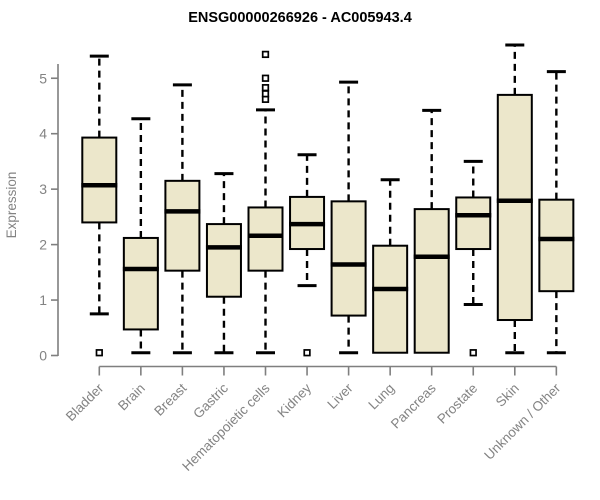 Image resolution: width=600 pixels, height=500 pixels. I want to click on x-axis-label: Bladder, so click(85, 402).